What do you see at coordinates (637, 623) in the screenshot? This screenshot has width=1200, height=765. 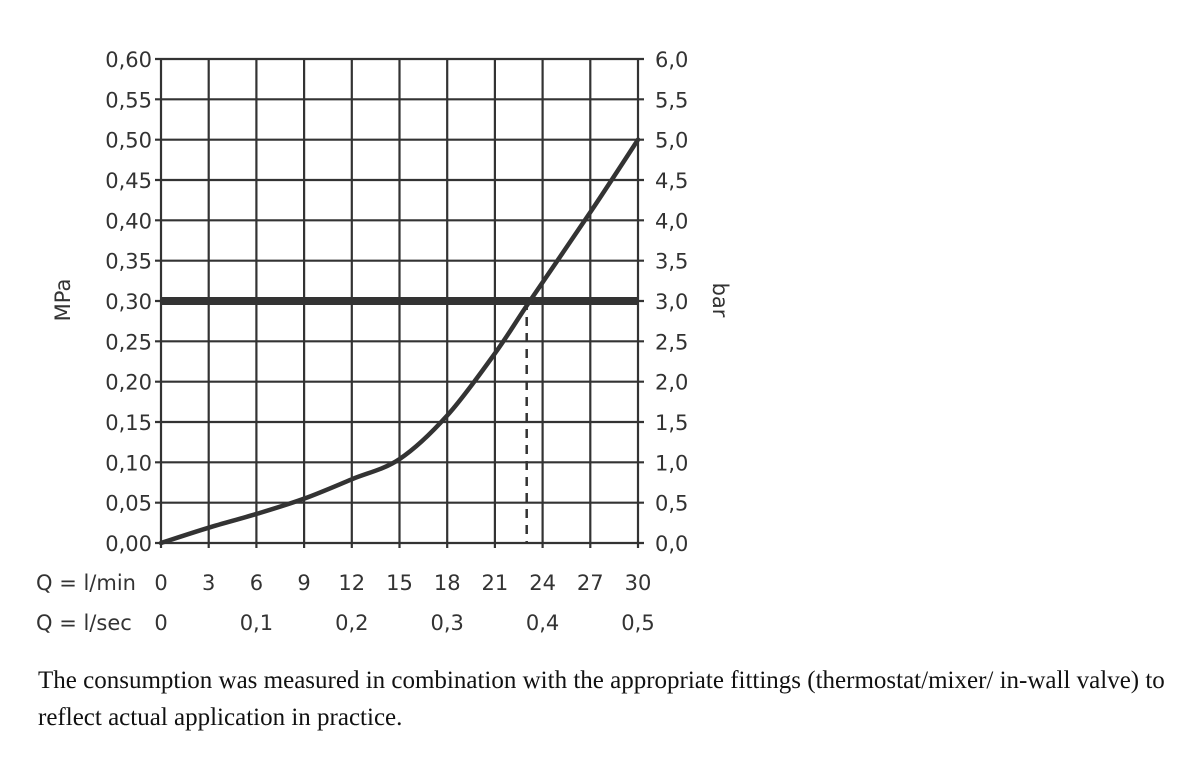 I see `x-tick-label-lsec: 0,5` at bounding box center [637, 623].